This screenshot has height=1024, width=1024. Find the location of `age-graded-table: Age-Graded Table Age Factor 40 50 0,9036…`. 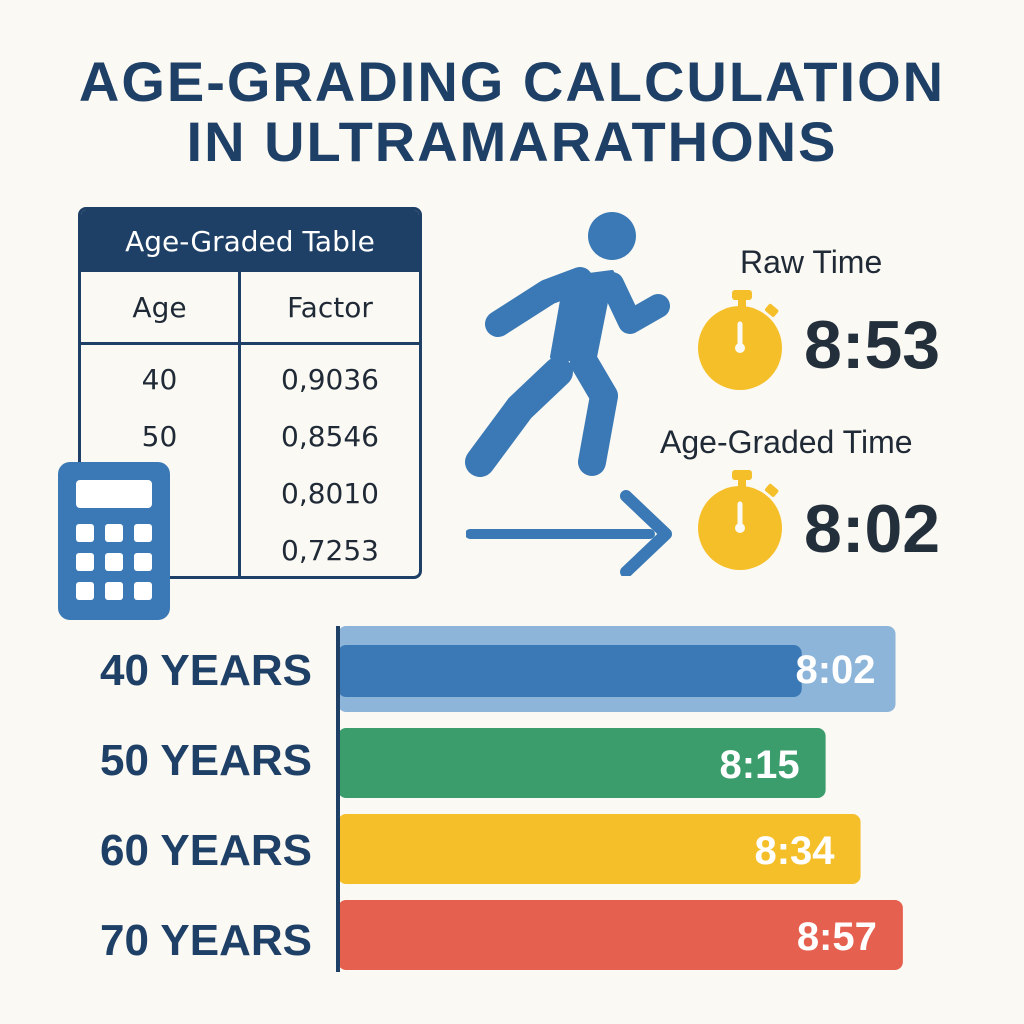

age-graded-table: Age-Graded Table Age Factor 40 50 0,9036… is located at coordinates (250, 393).